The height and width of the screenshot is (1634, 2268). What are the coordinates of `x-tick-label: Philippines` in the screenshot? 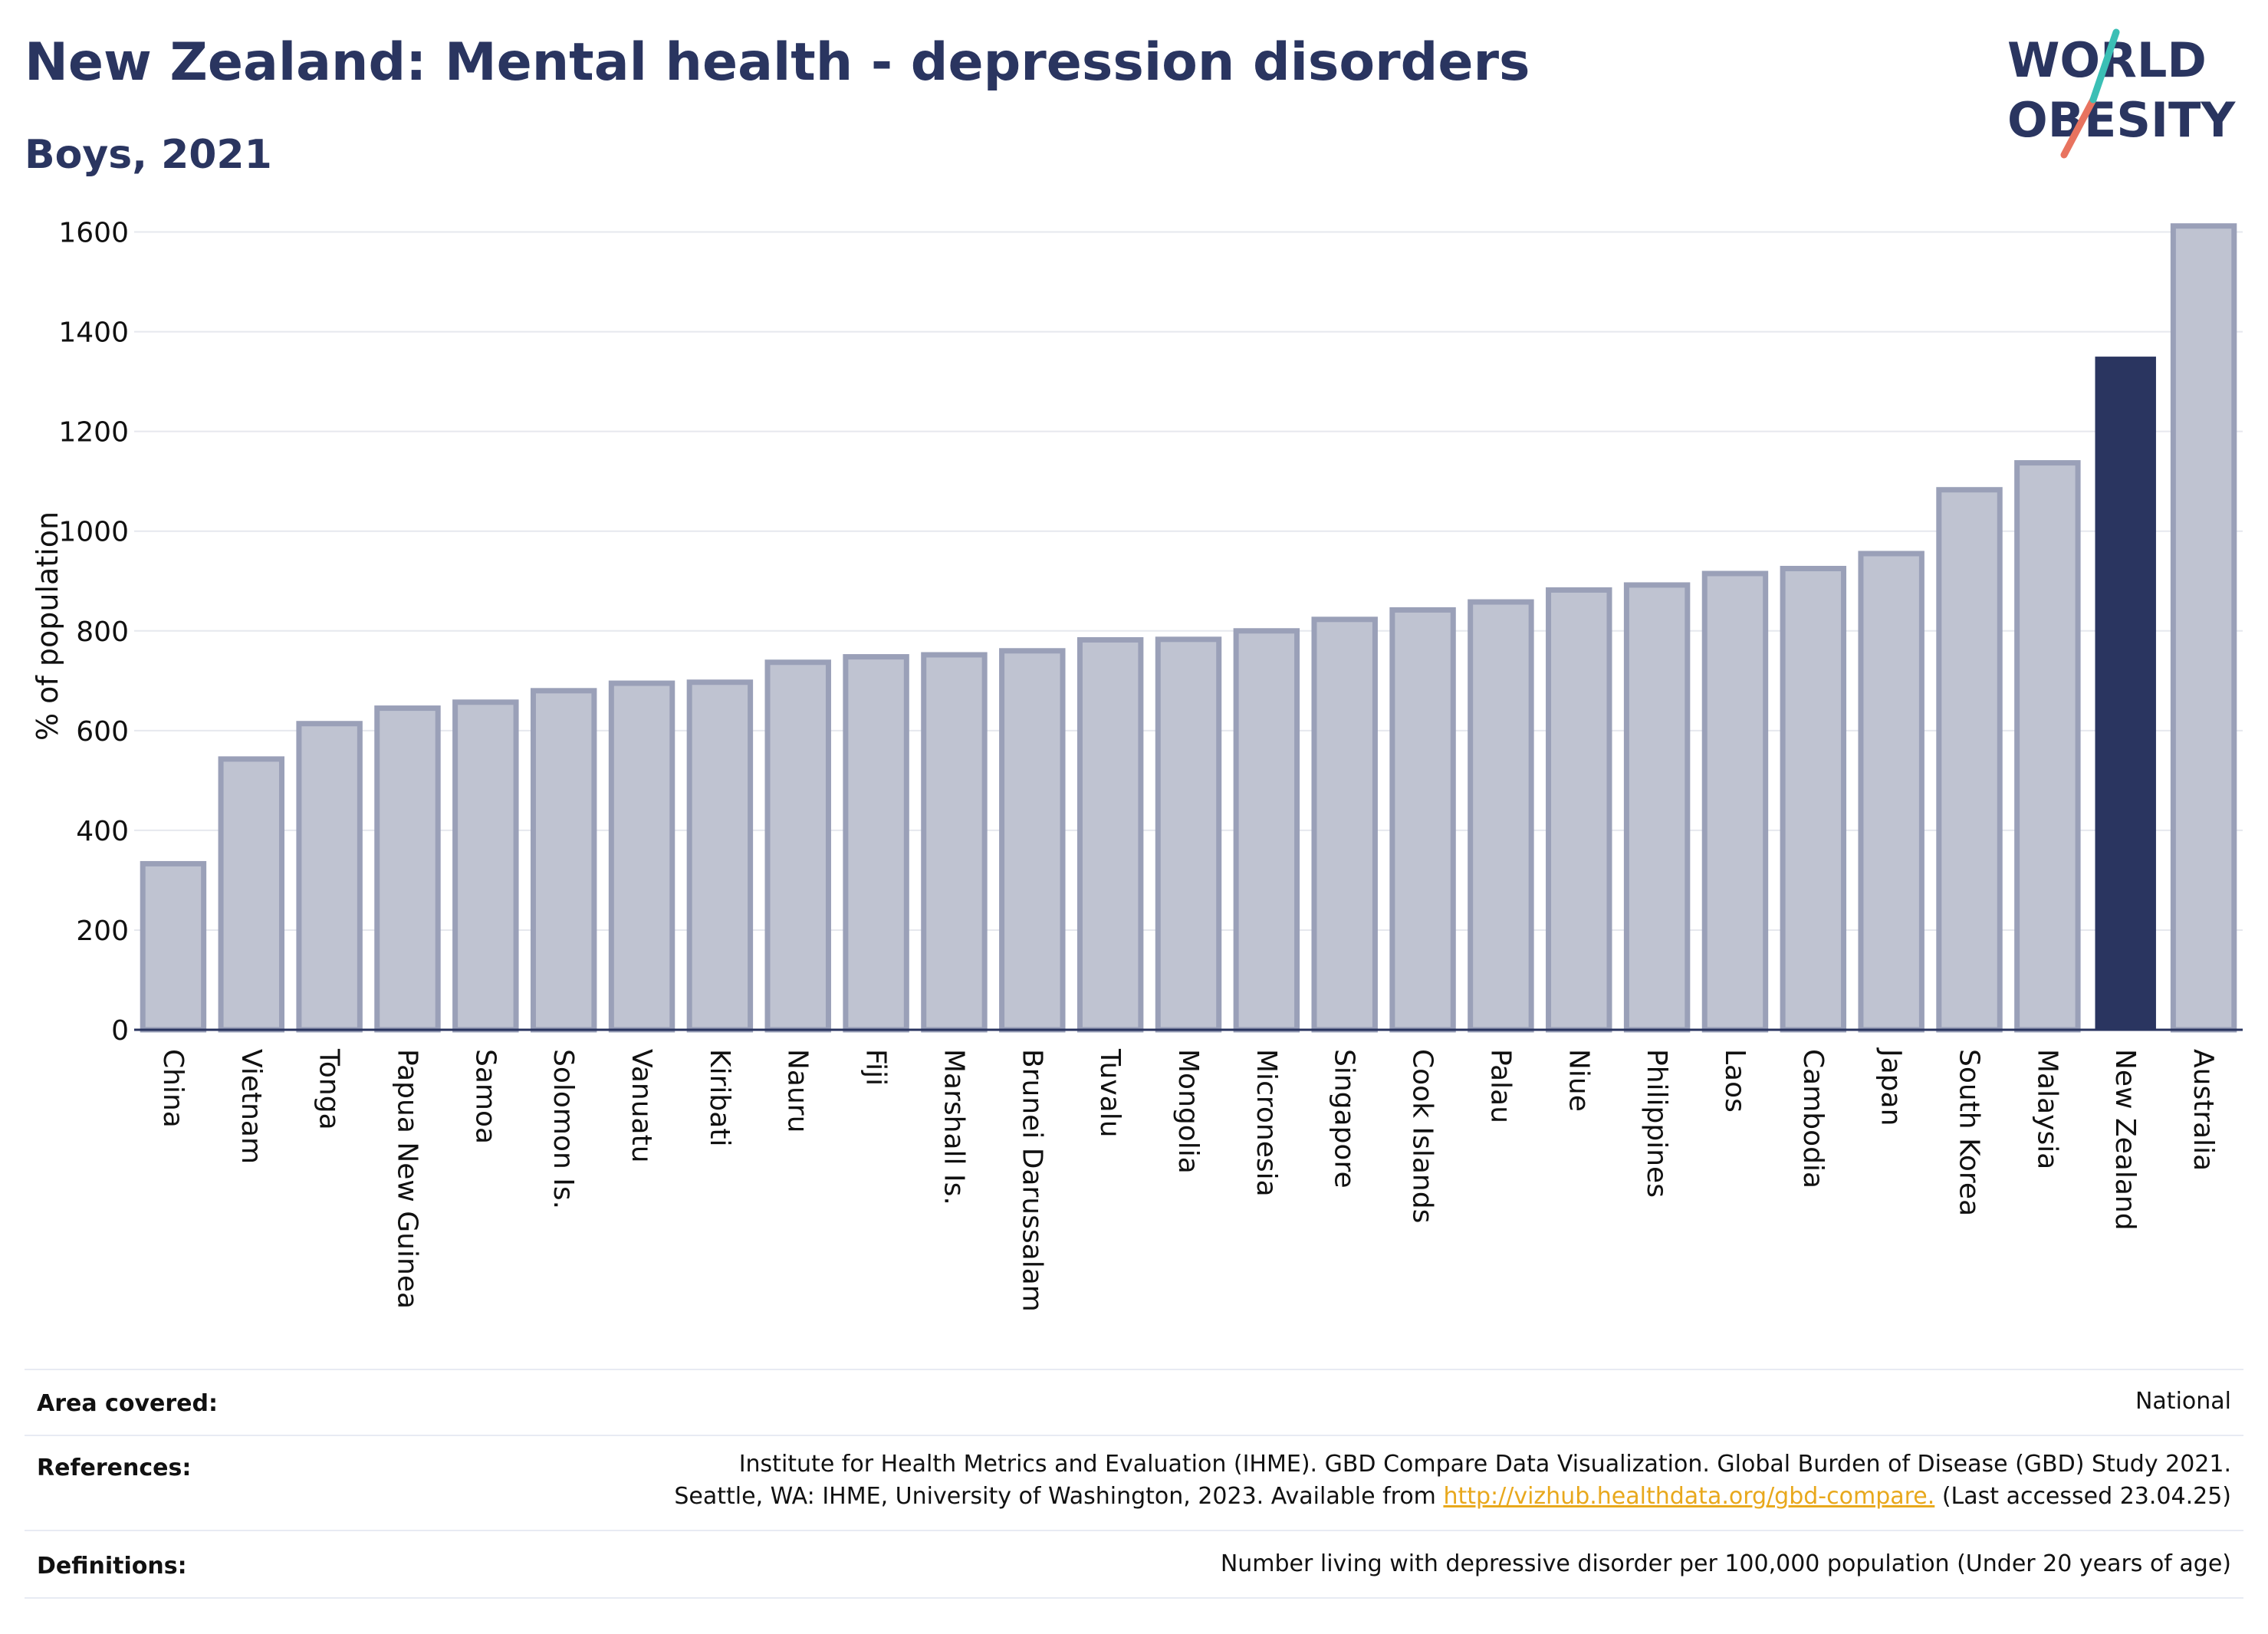 It's located at (1657, 1124).